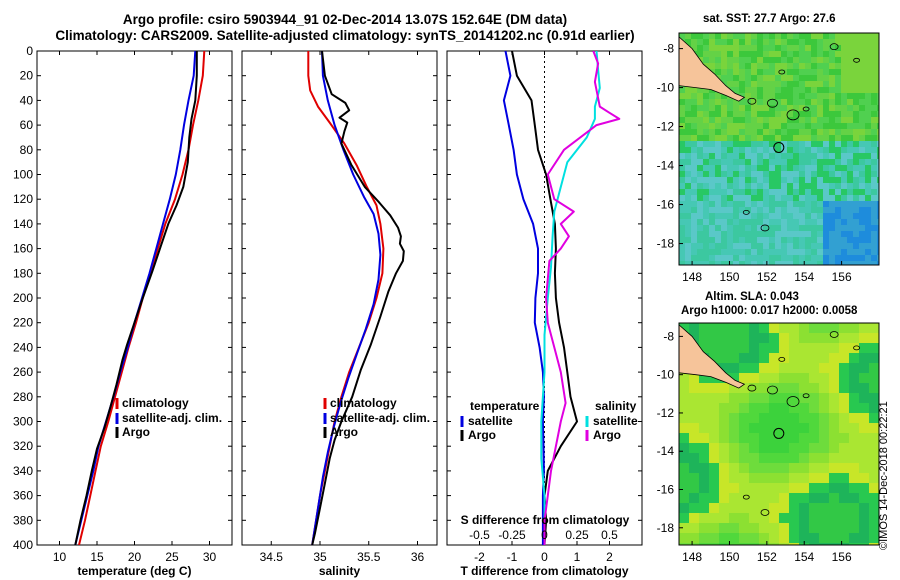 This screenshot has width=900, height=580. What do you see at coordinates (60, 557) in the screenshot?
I see `temp-xtick-label: 10` at bounding box center [60, 557].